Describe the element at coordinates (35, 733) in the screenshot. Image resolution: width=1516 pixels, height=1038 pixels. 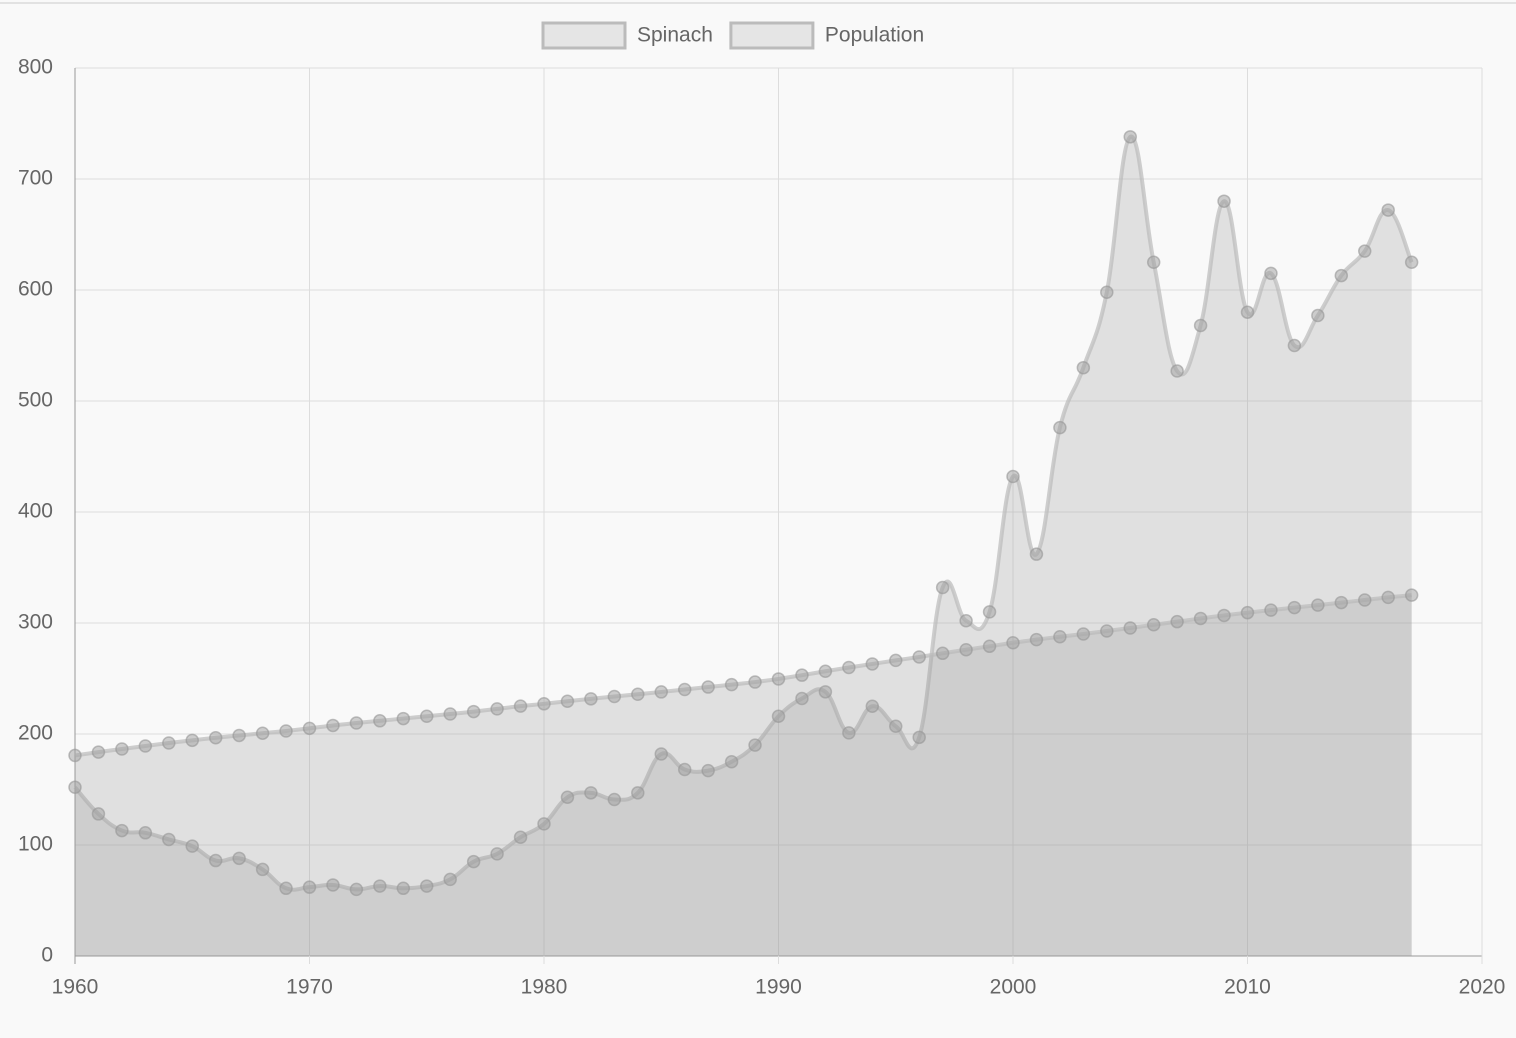
I see `y-tick-label: 200` at that location.